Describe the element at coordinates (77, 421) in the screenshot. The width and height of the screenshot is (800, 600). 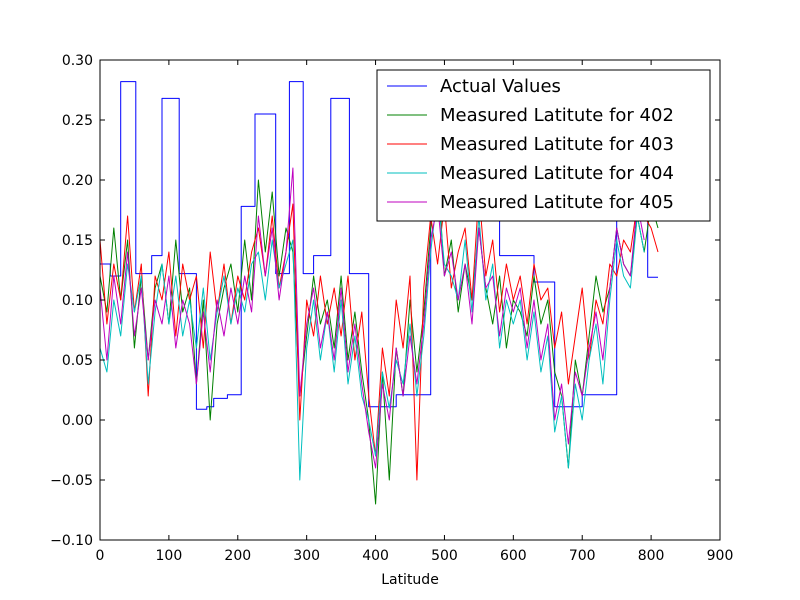
I see `y-tick-label: 0.00` at that location.